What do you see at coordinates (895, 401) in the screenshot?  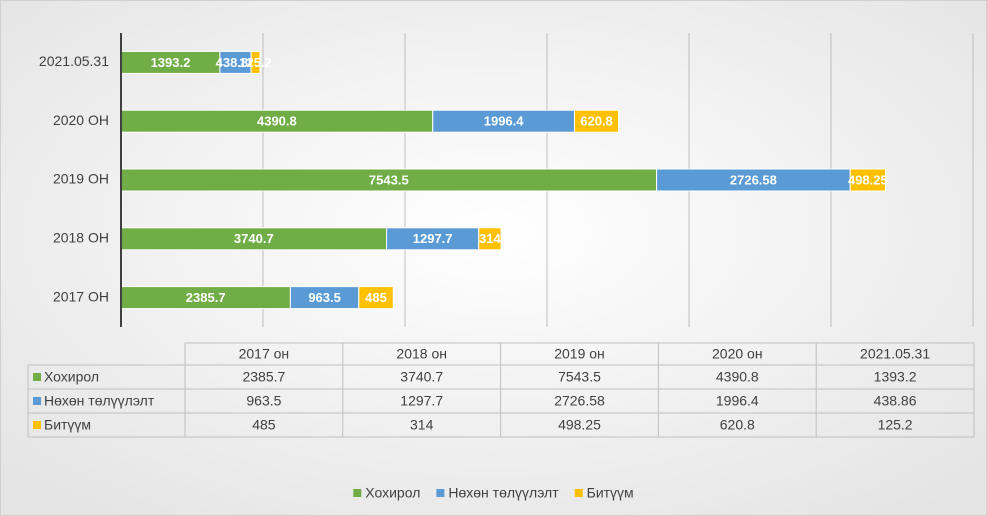 I see `table-cell: 438.86` at bounding box center [895, 401].